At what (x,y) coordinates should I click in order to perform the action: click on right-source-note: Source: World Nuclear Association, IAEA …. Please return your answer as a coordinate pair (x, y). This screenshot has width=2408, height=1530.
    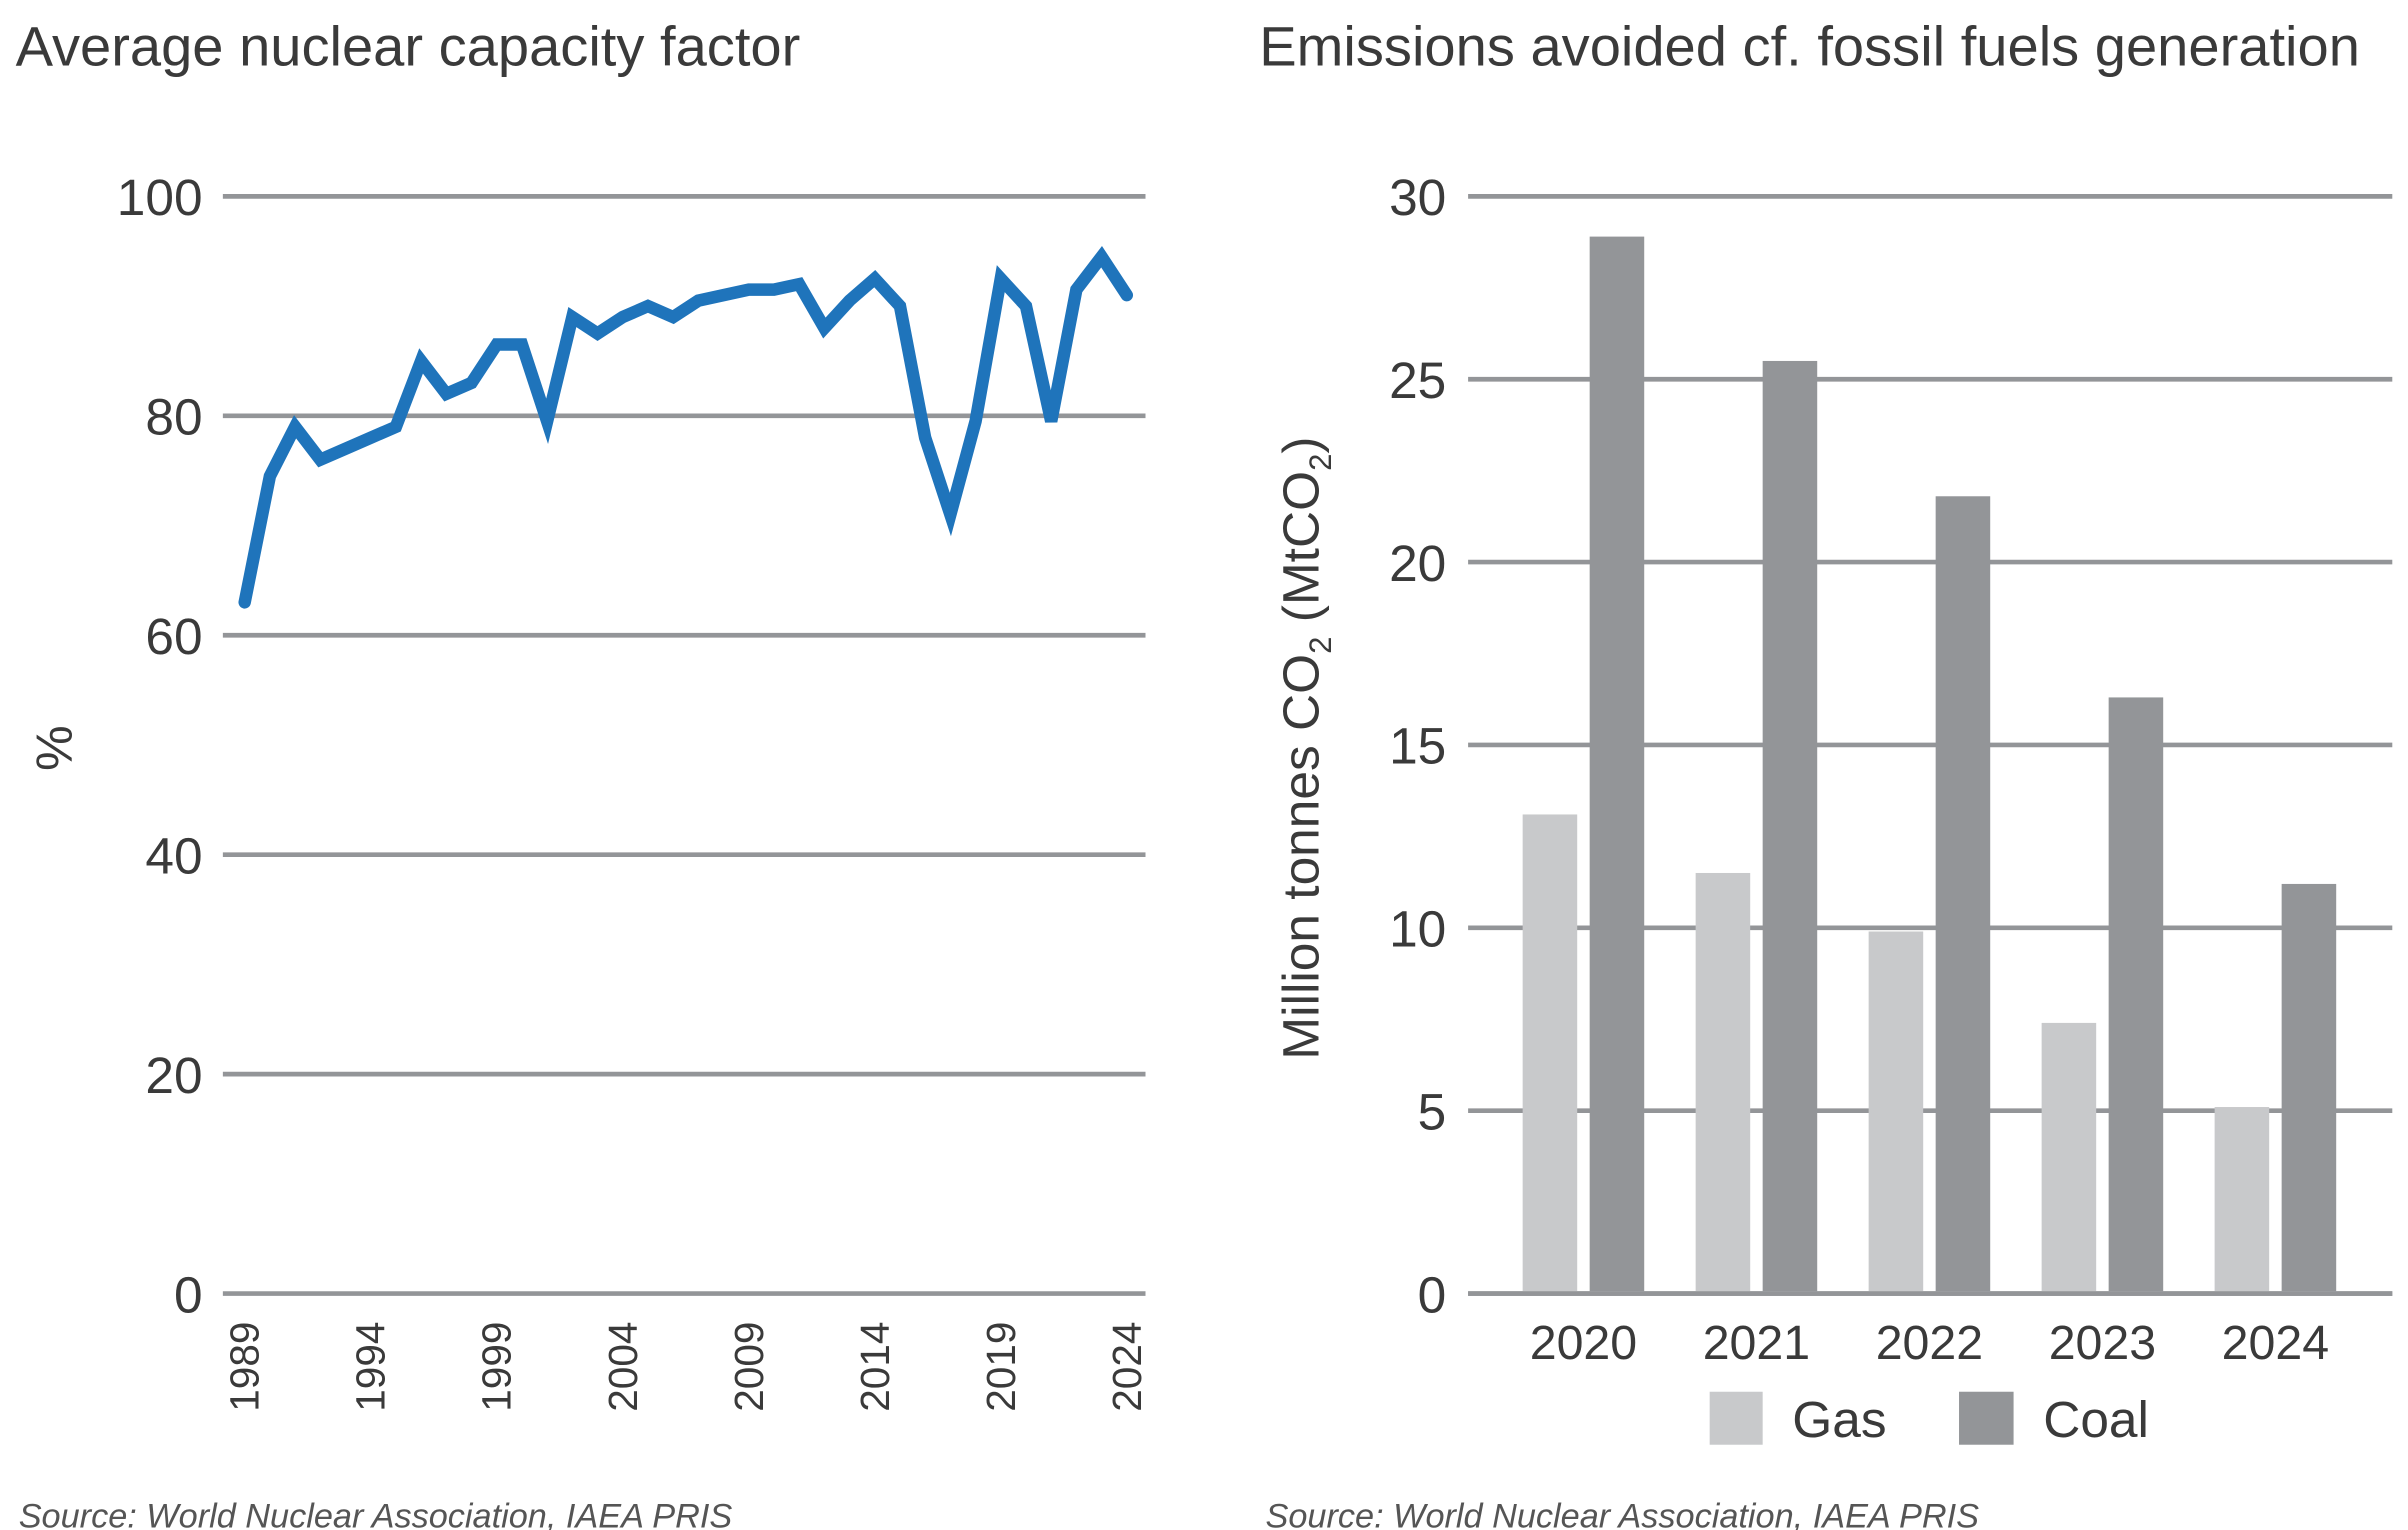
    Looking at the image, I should click on (1623, 1513).